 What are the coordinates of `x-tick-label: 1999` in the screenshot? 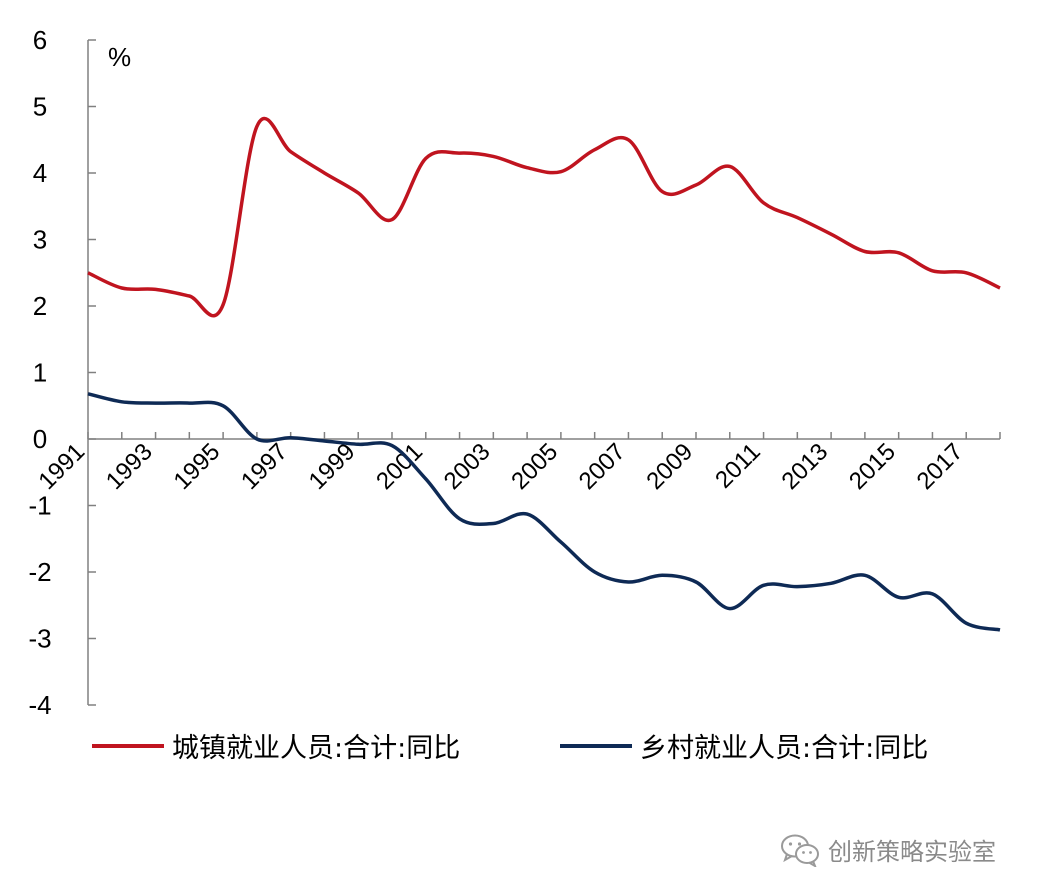 It's located at (332, 466).